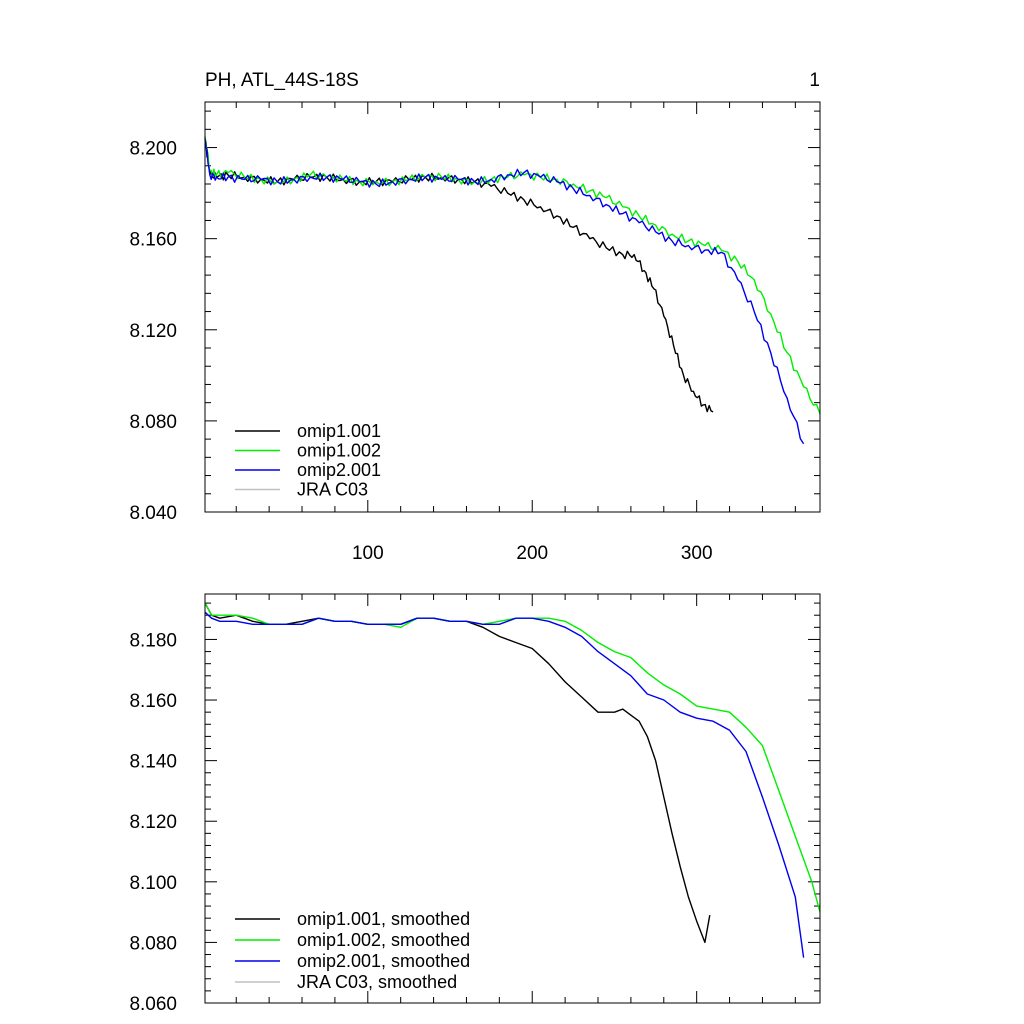  I want to click on figure-title: PH, ATL_44S-18S, so click(282, 80).